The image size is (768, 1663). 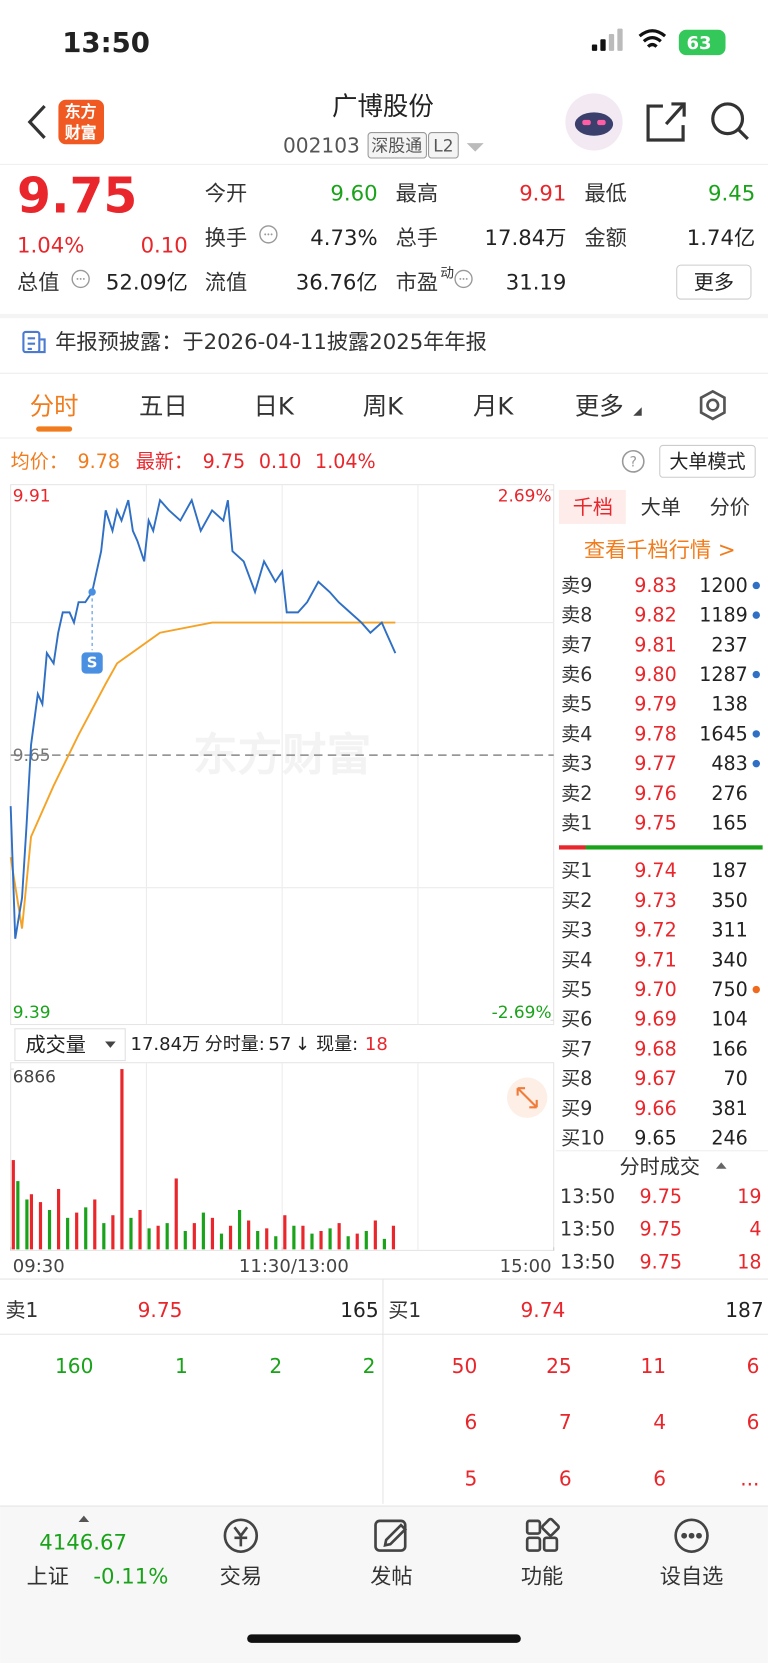 I want to click on book-link: 查看千档行情 >, so click(x=660, y=550).